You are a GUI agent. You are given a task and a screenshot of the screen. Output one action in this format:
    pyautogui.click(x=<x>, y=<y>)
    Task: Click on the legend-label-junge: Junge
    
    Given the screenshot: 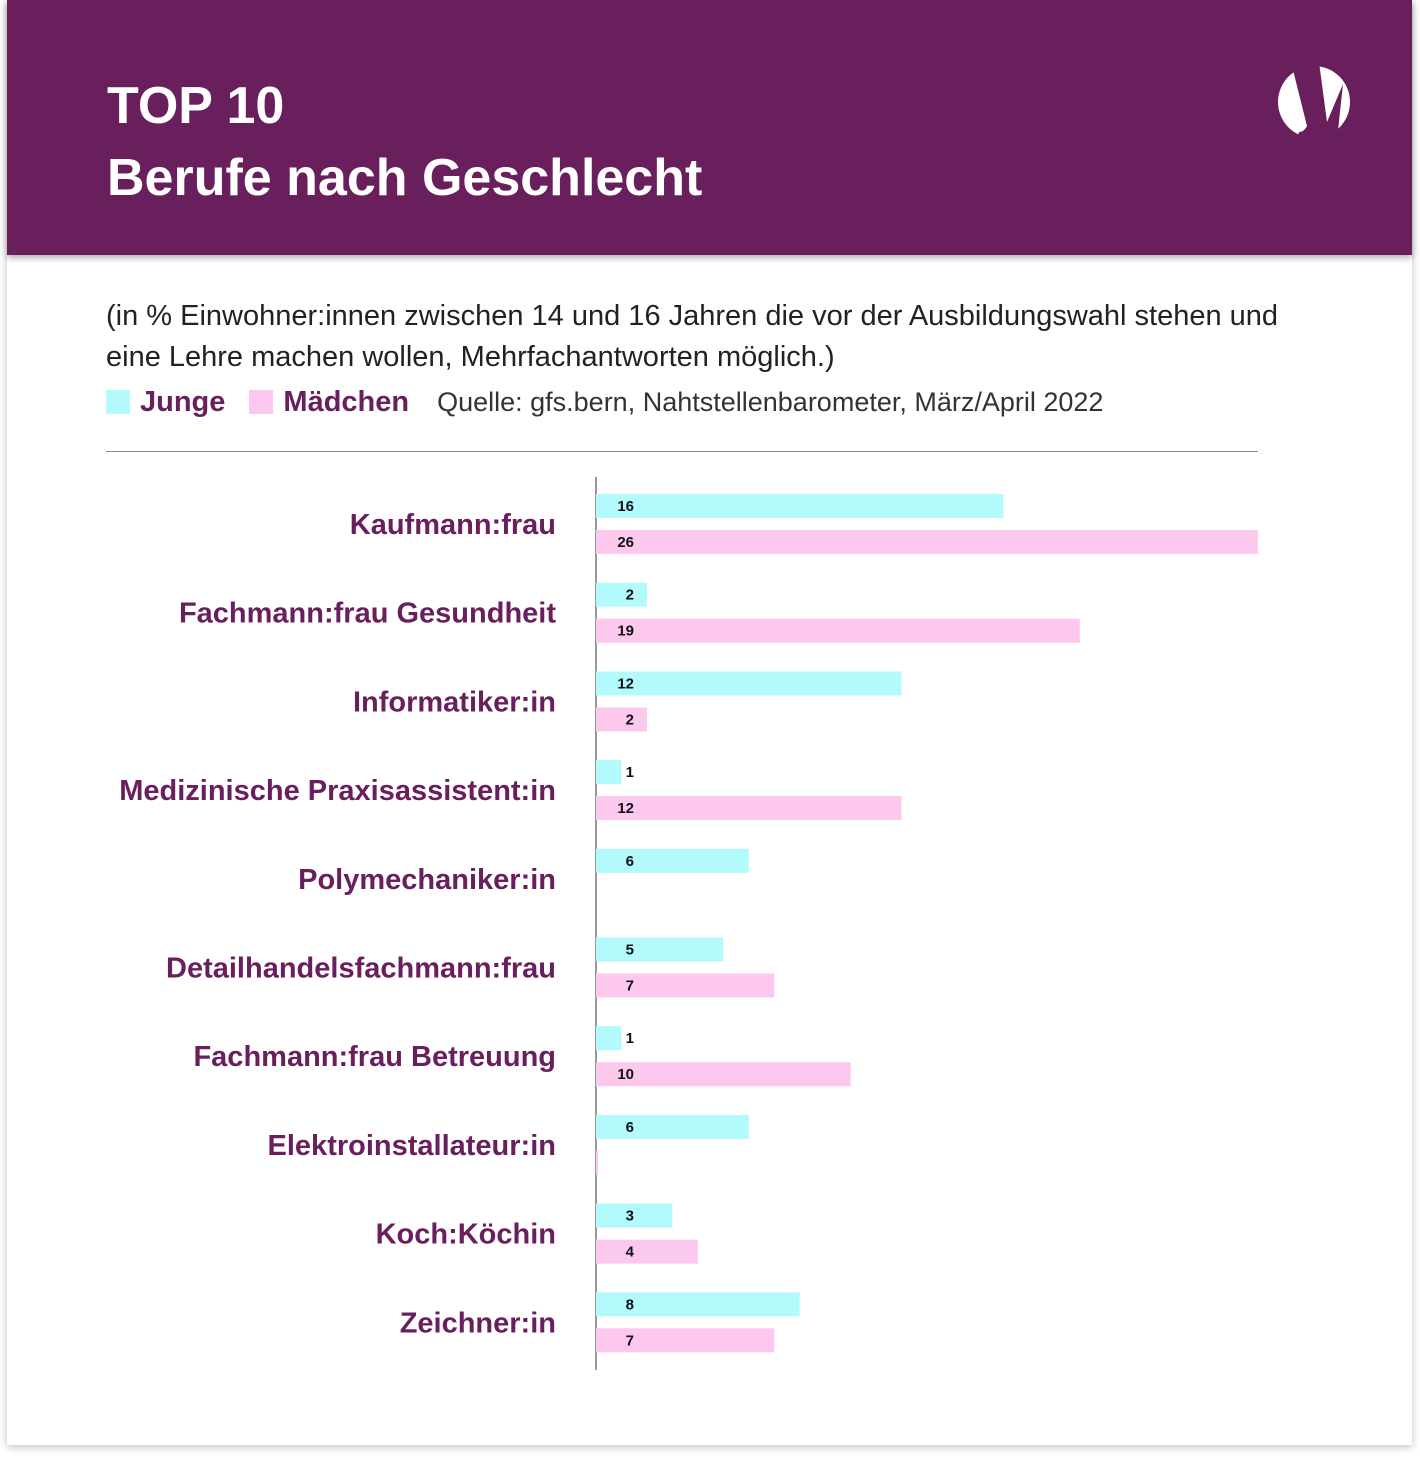 What is the action you would take?
    pyautogui.click(x=183, y=401)
    